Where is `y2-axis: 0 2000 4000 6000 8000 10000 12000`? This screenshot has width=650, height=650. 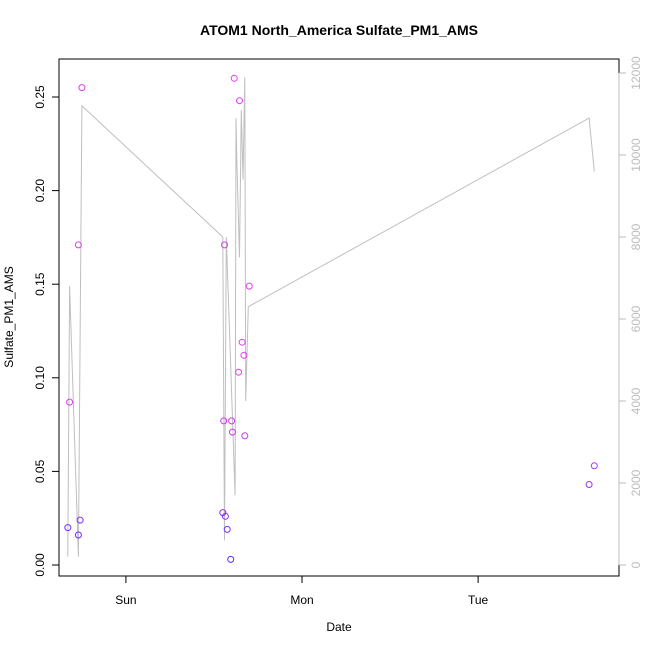 y2-axis: 0 2000 4000 6000 8000 10000 12000 is located at coordinates (630, 312).